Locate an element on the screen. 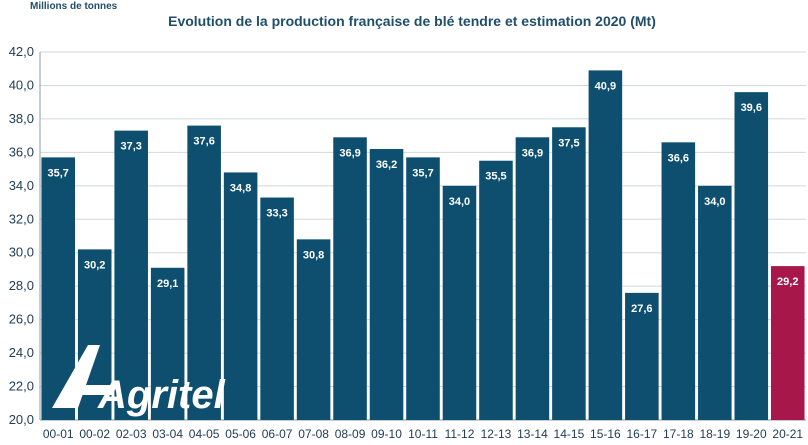  y-tick-label: 30,0 is located at coordinates (21, 252).